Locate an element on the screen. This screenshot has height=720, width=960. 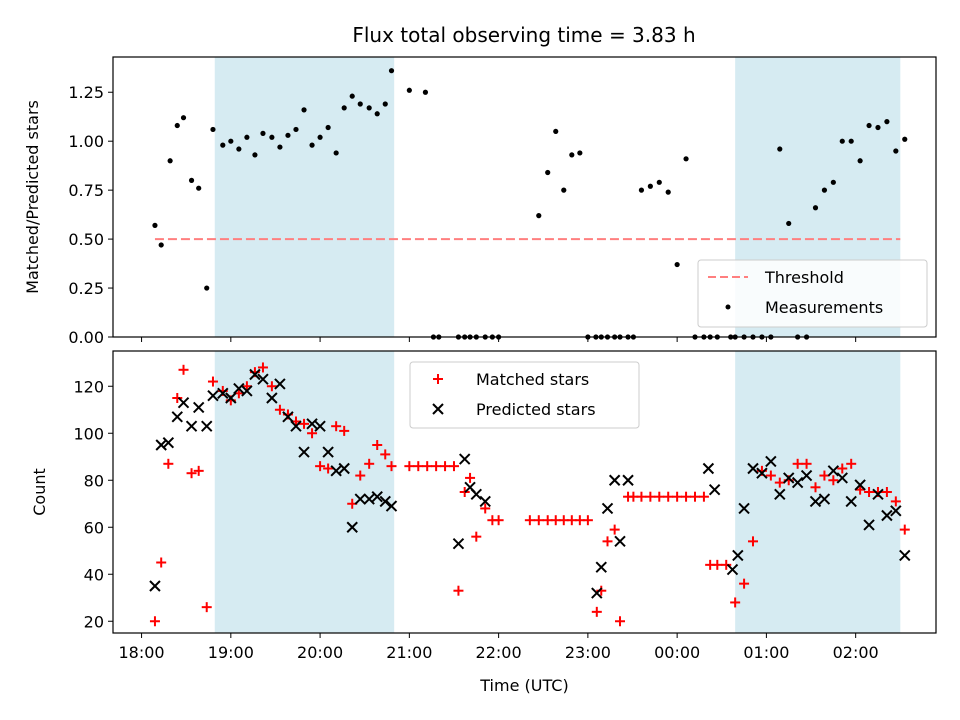
bottom-y-tick-label: 20 is located at coordinates (94, 621).